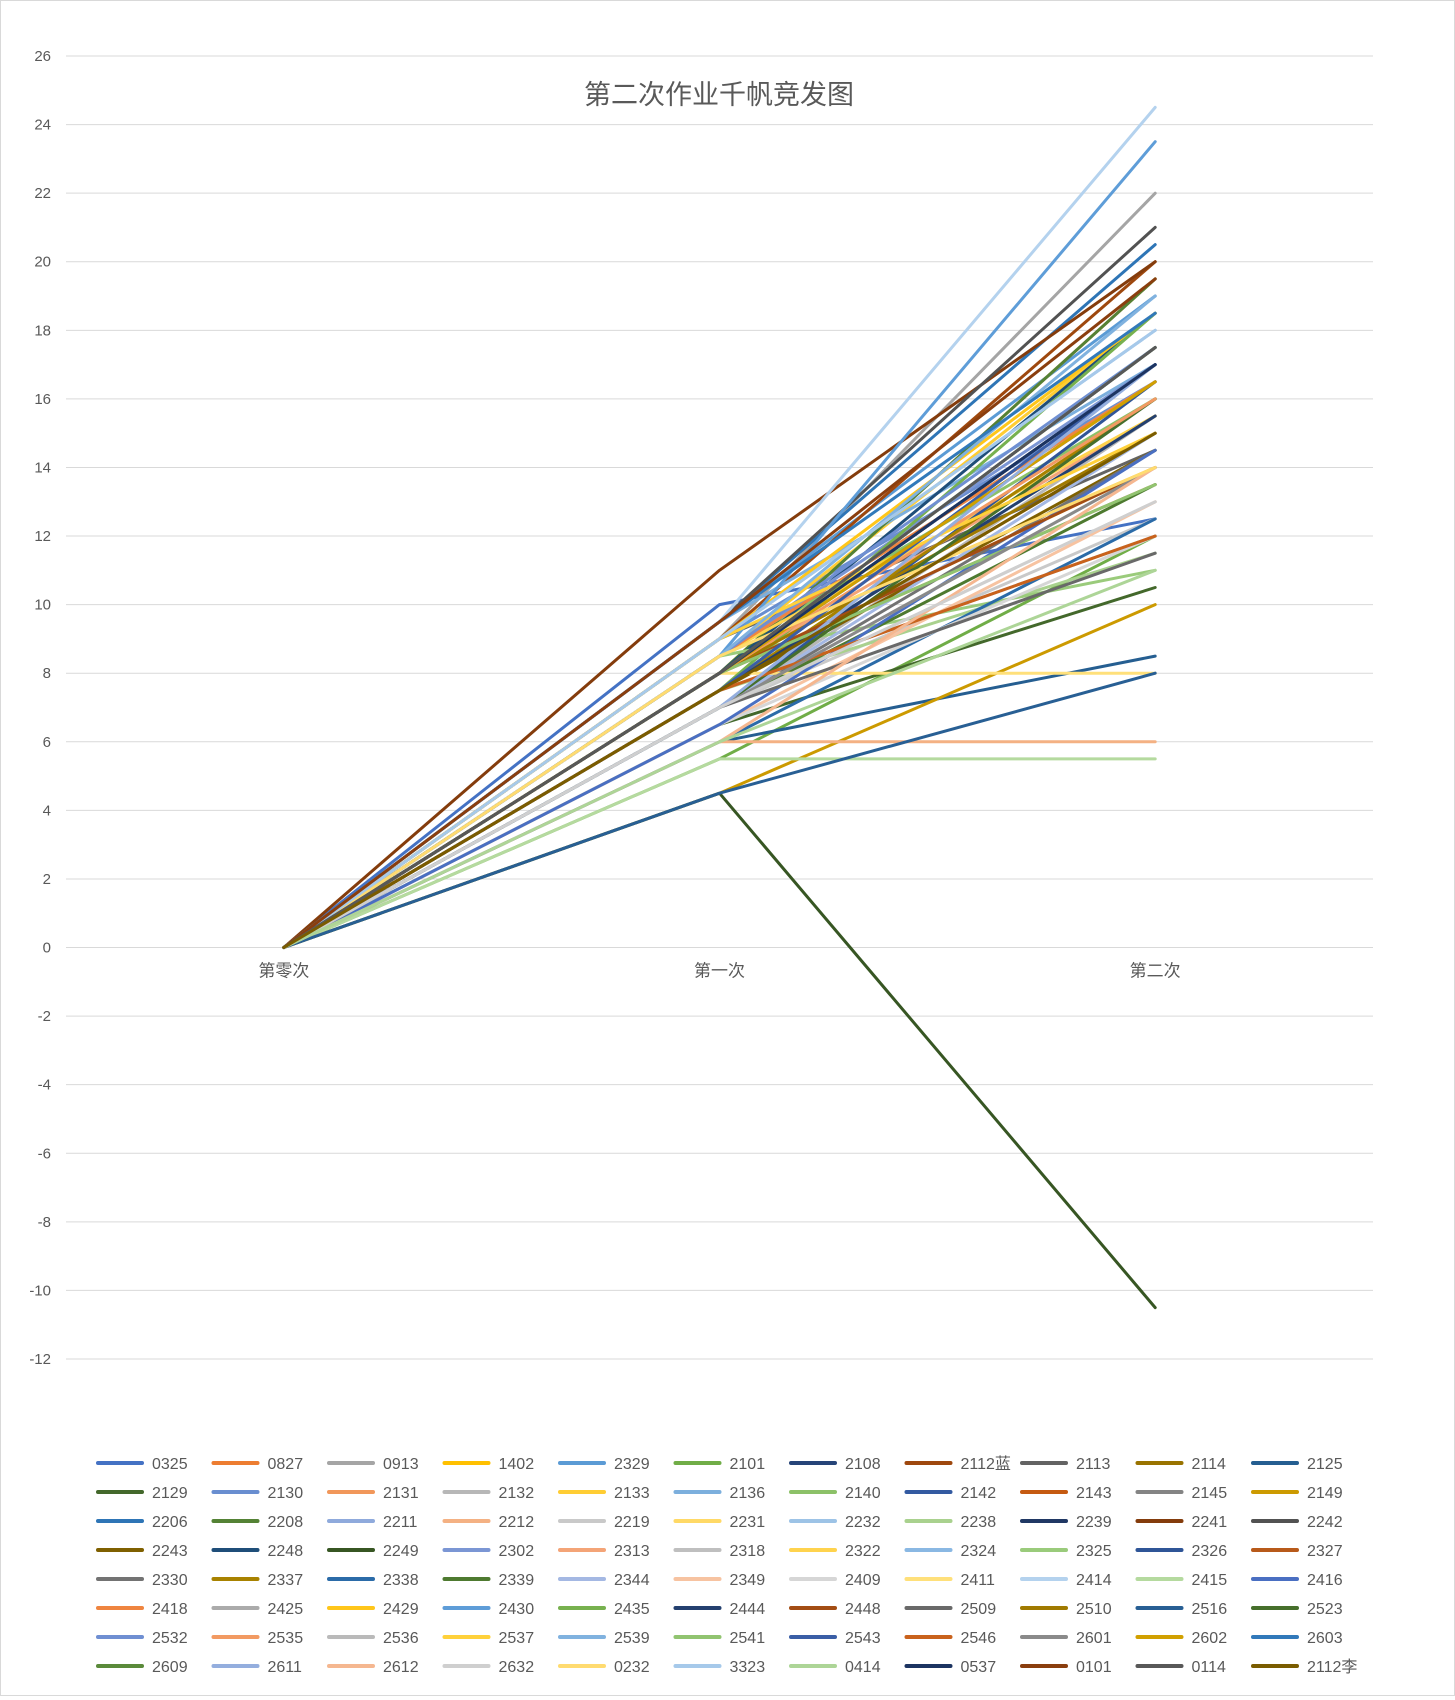  I want to click on legend-label: 2516, so click(1210, 1609).